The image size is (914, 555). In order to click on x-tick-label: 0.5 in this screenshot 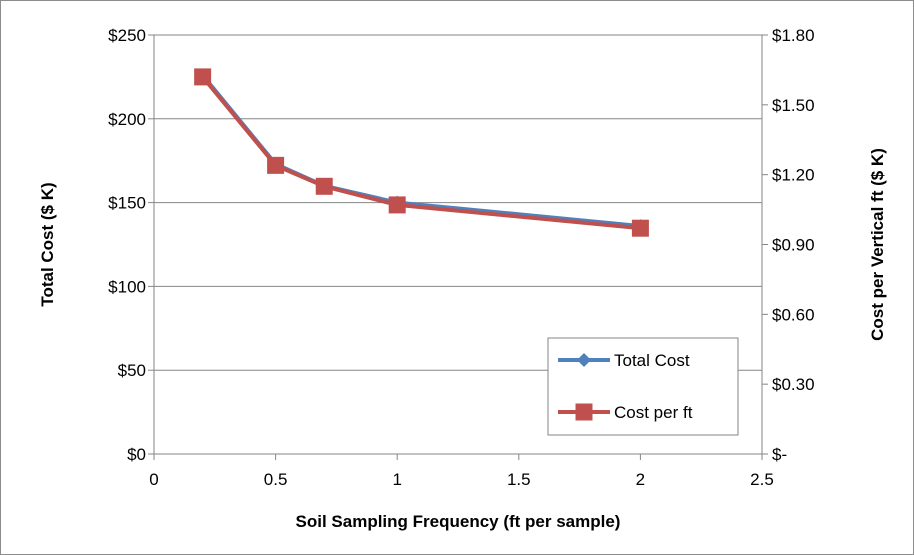, I will do `click(276, 479)`.